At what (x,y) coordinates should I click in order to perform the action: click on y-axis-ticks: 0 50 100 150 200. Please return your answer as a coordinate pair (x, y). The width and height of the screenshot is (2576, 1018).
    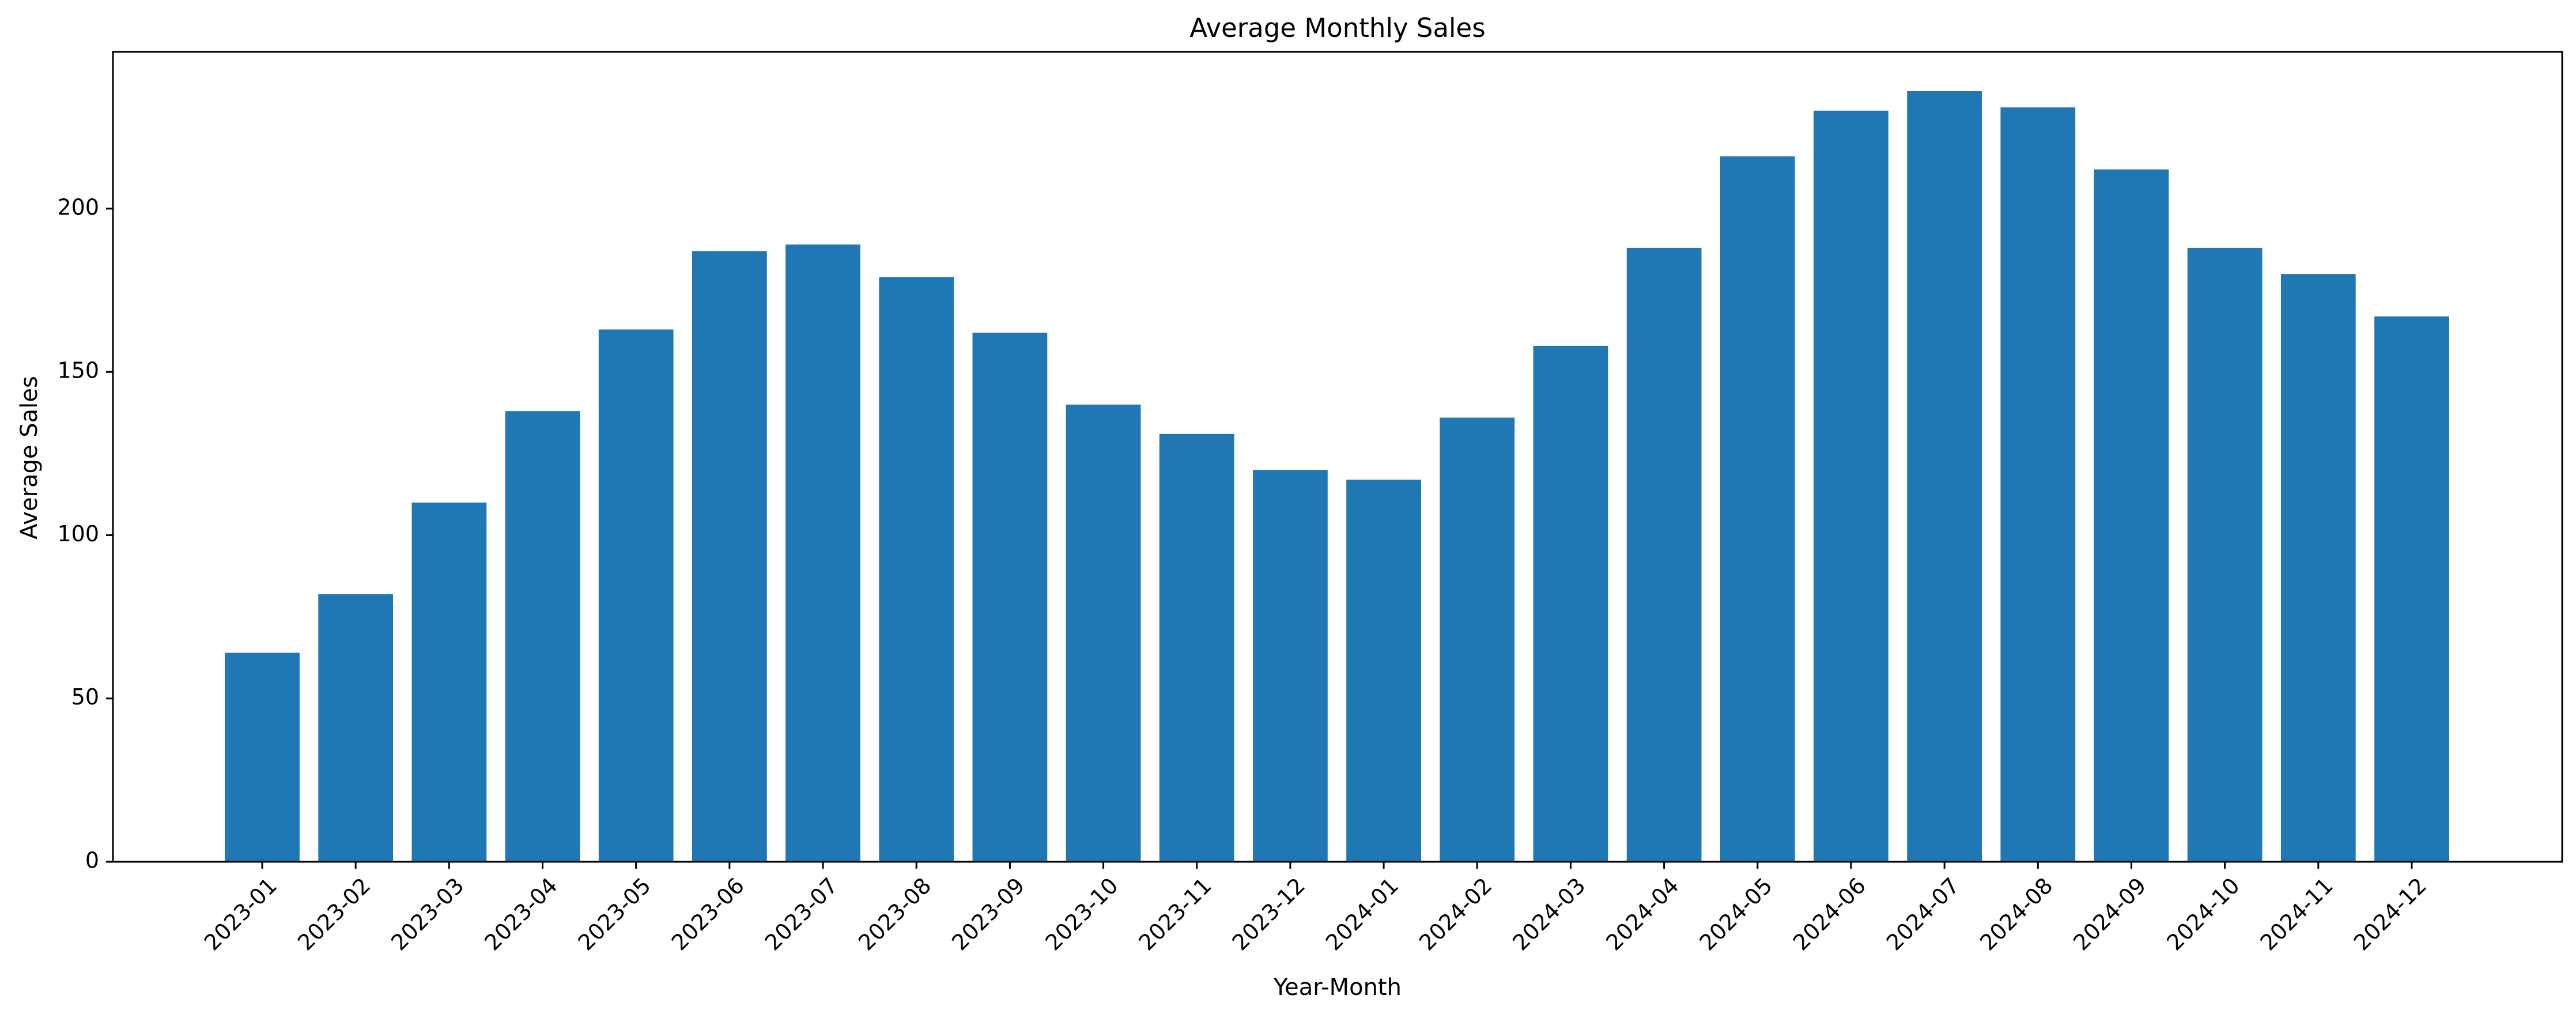
    Looking at the image, I should click on (85, 533).